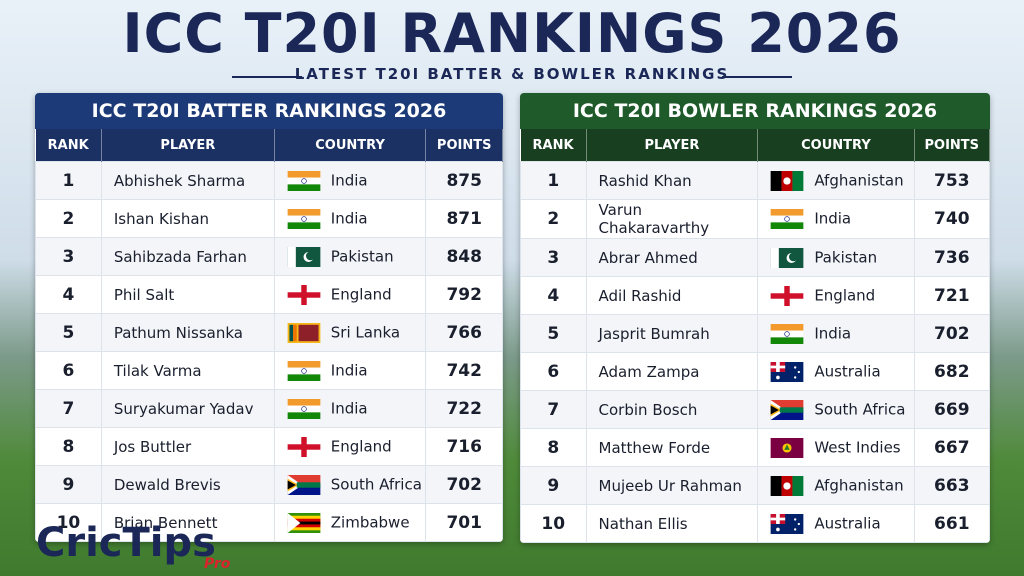 The width and height of the screenshot is (1024, 576). Describe the element at coordinates (464, 332) in the screenshot. I see `cell: 766` at that location.